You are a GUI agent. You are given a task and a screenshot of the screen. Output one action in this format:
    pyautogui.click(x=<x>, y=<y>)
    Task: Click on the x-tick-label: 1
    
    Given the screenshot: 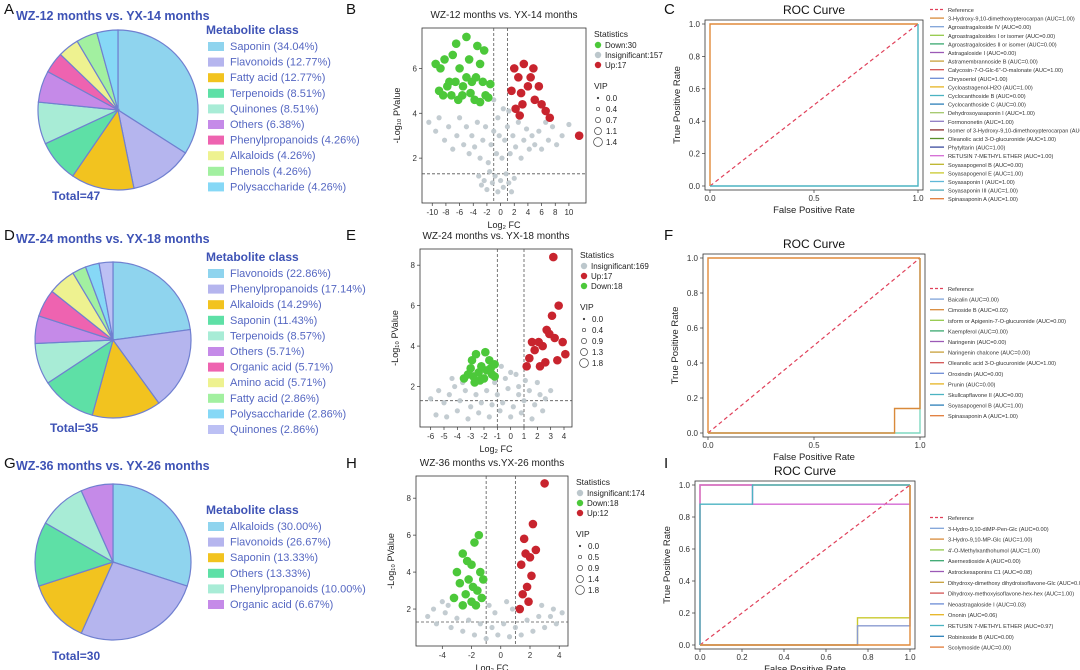 What is the action you would take?
    pyautogui.click(x=524, y=436)
    